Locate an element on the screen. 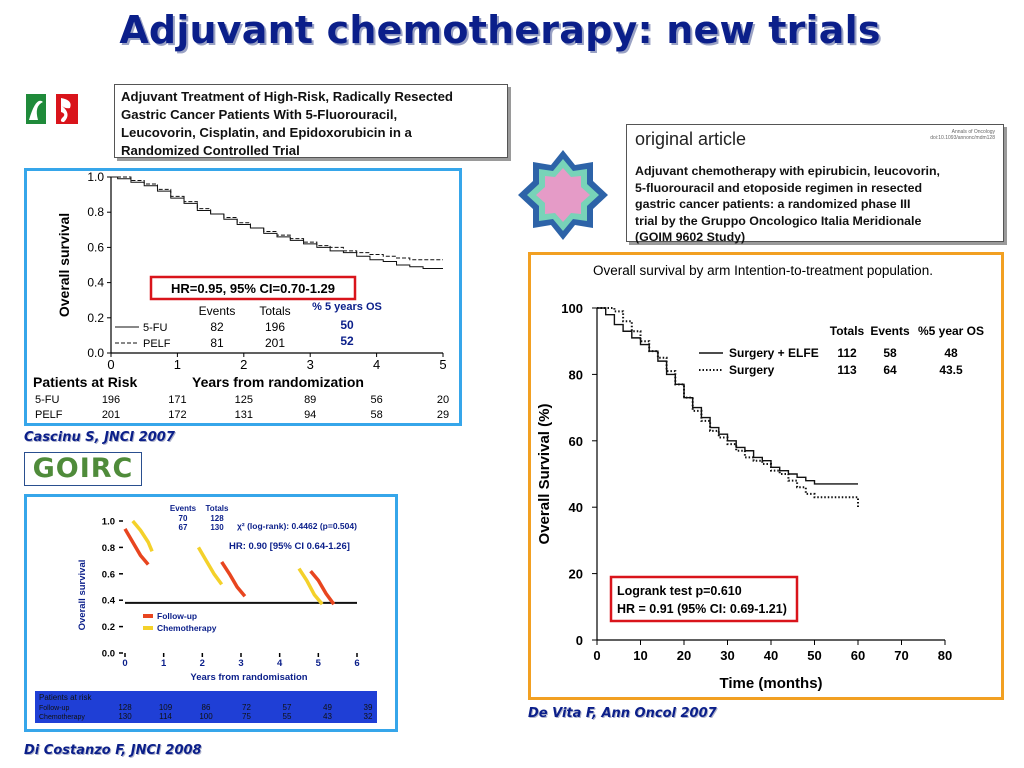  chart3-x-tick-label: 0 is located at coordinates (596, 655).